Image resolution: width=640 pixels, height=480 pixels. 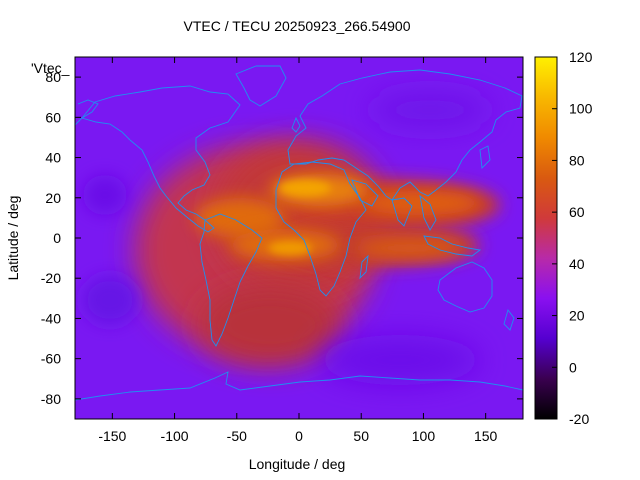 I want to click on tec-crest-north-asia, so click(x=420, y=203).